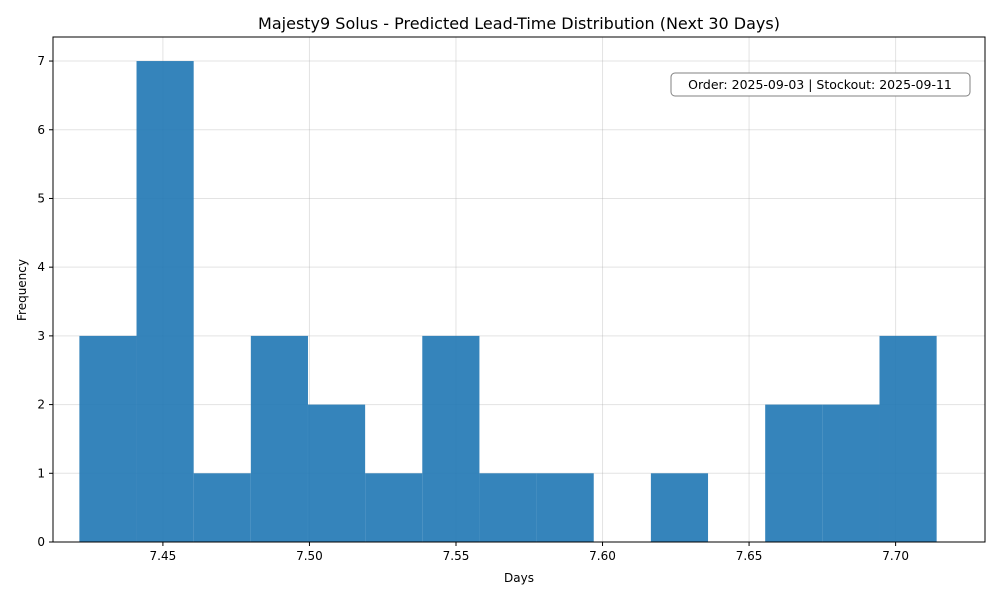 This screenshot has height=600, width=1000. I want to click on y-tick-label: 0, so click(41, 542).